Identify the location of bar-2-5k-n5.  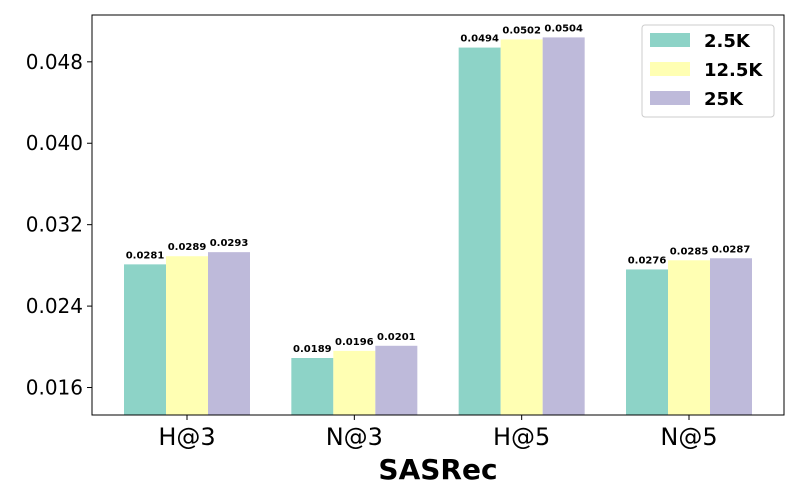
(647, 342).